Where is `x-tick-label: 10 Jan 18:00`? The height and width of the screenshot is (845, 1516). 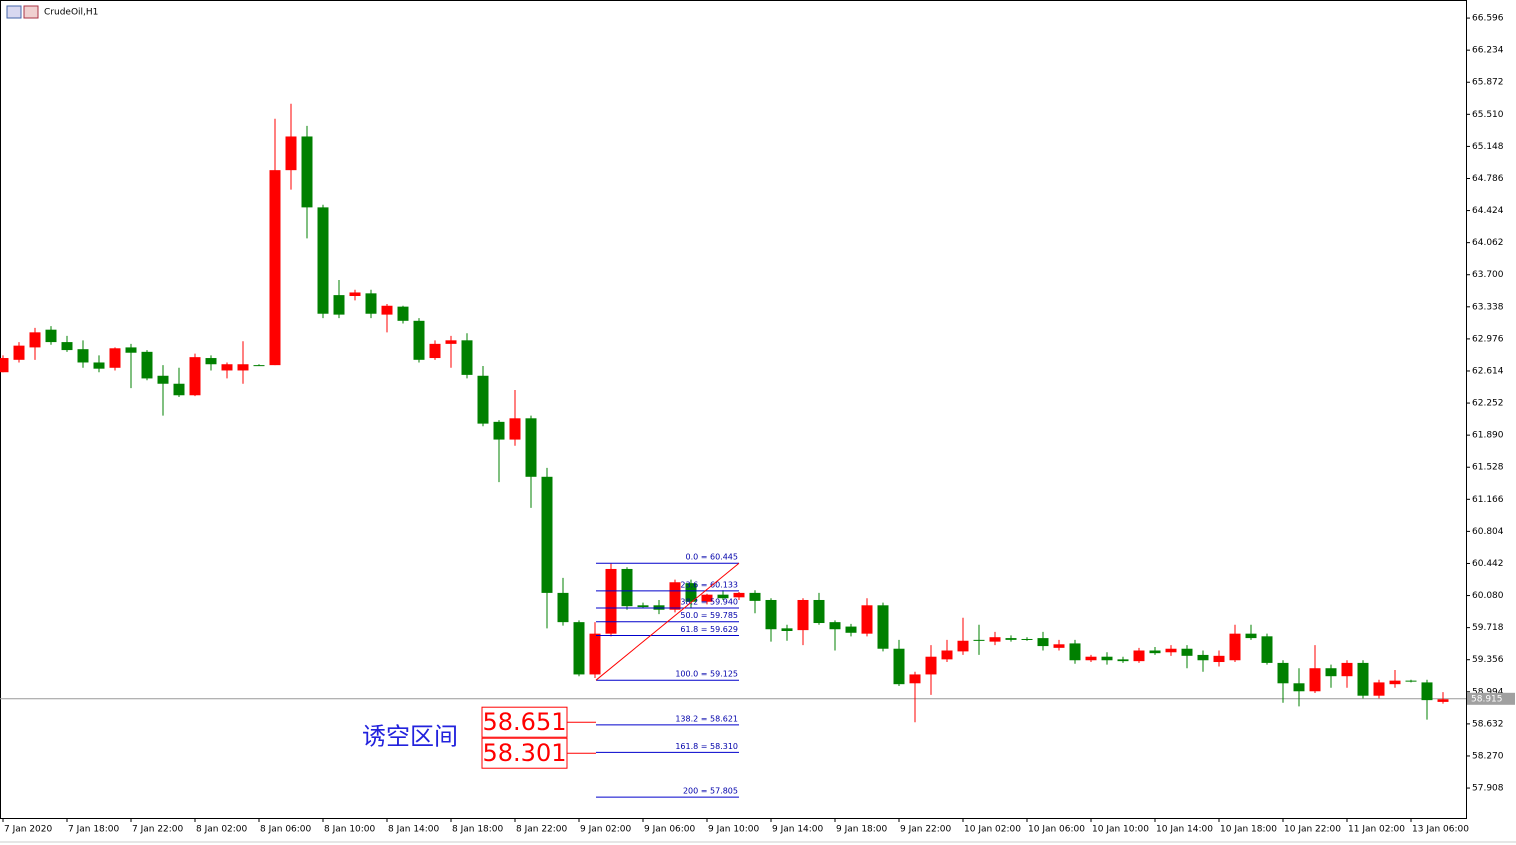
x-tick-label: 10 Jan 18:00 is located at coordinates (1248, 830).